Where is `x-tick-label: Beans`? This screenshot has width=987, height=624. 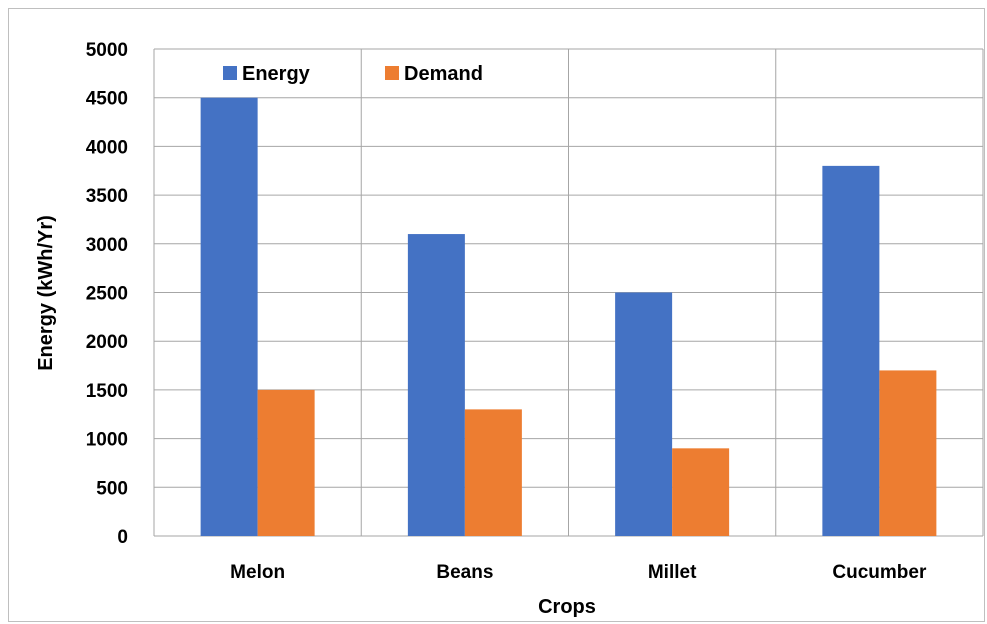
x-tick-label: Beans is located at coordinates (464, 572).